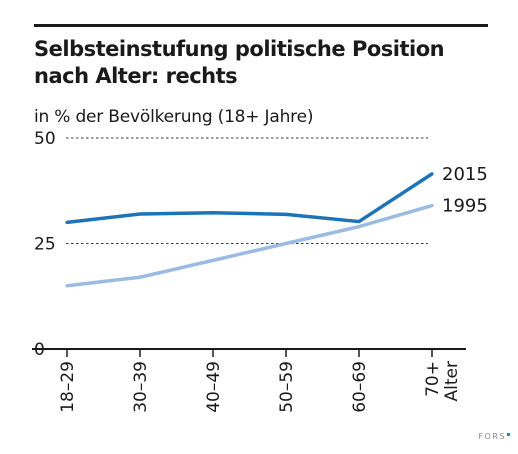 This screenshot has height=454, width=518. What do you see at coordinates (360, 387) in the screenshot?
I see `x-tick-label-4: 60–69` at bounding box center [360, 387].